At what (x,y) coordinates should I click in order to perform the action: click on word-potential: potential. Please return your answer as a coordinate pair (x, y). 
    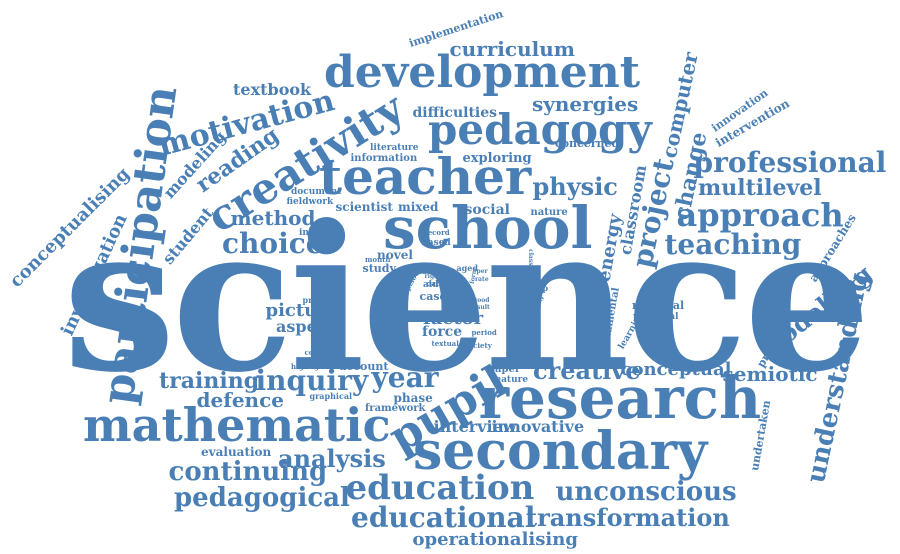
    Looking at the image, I should click on (656, 316).